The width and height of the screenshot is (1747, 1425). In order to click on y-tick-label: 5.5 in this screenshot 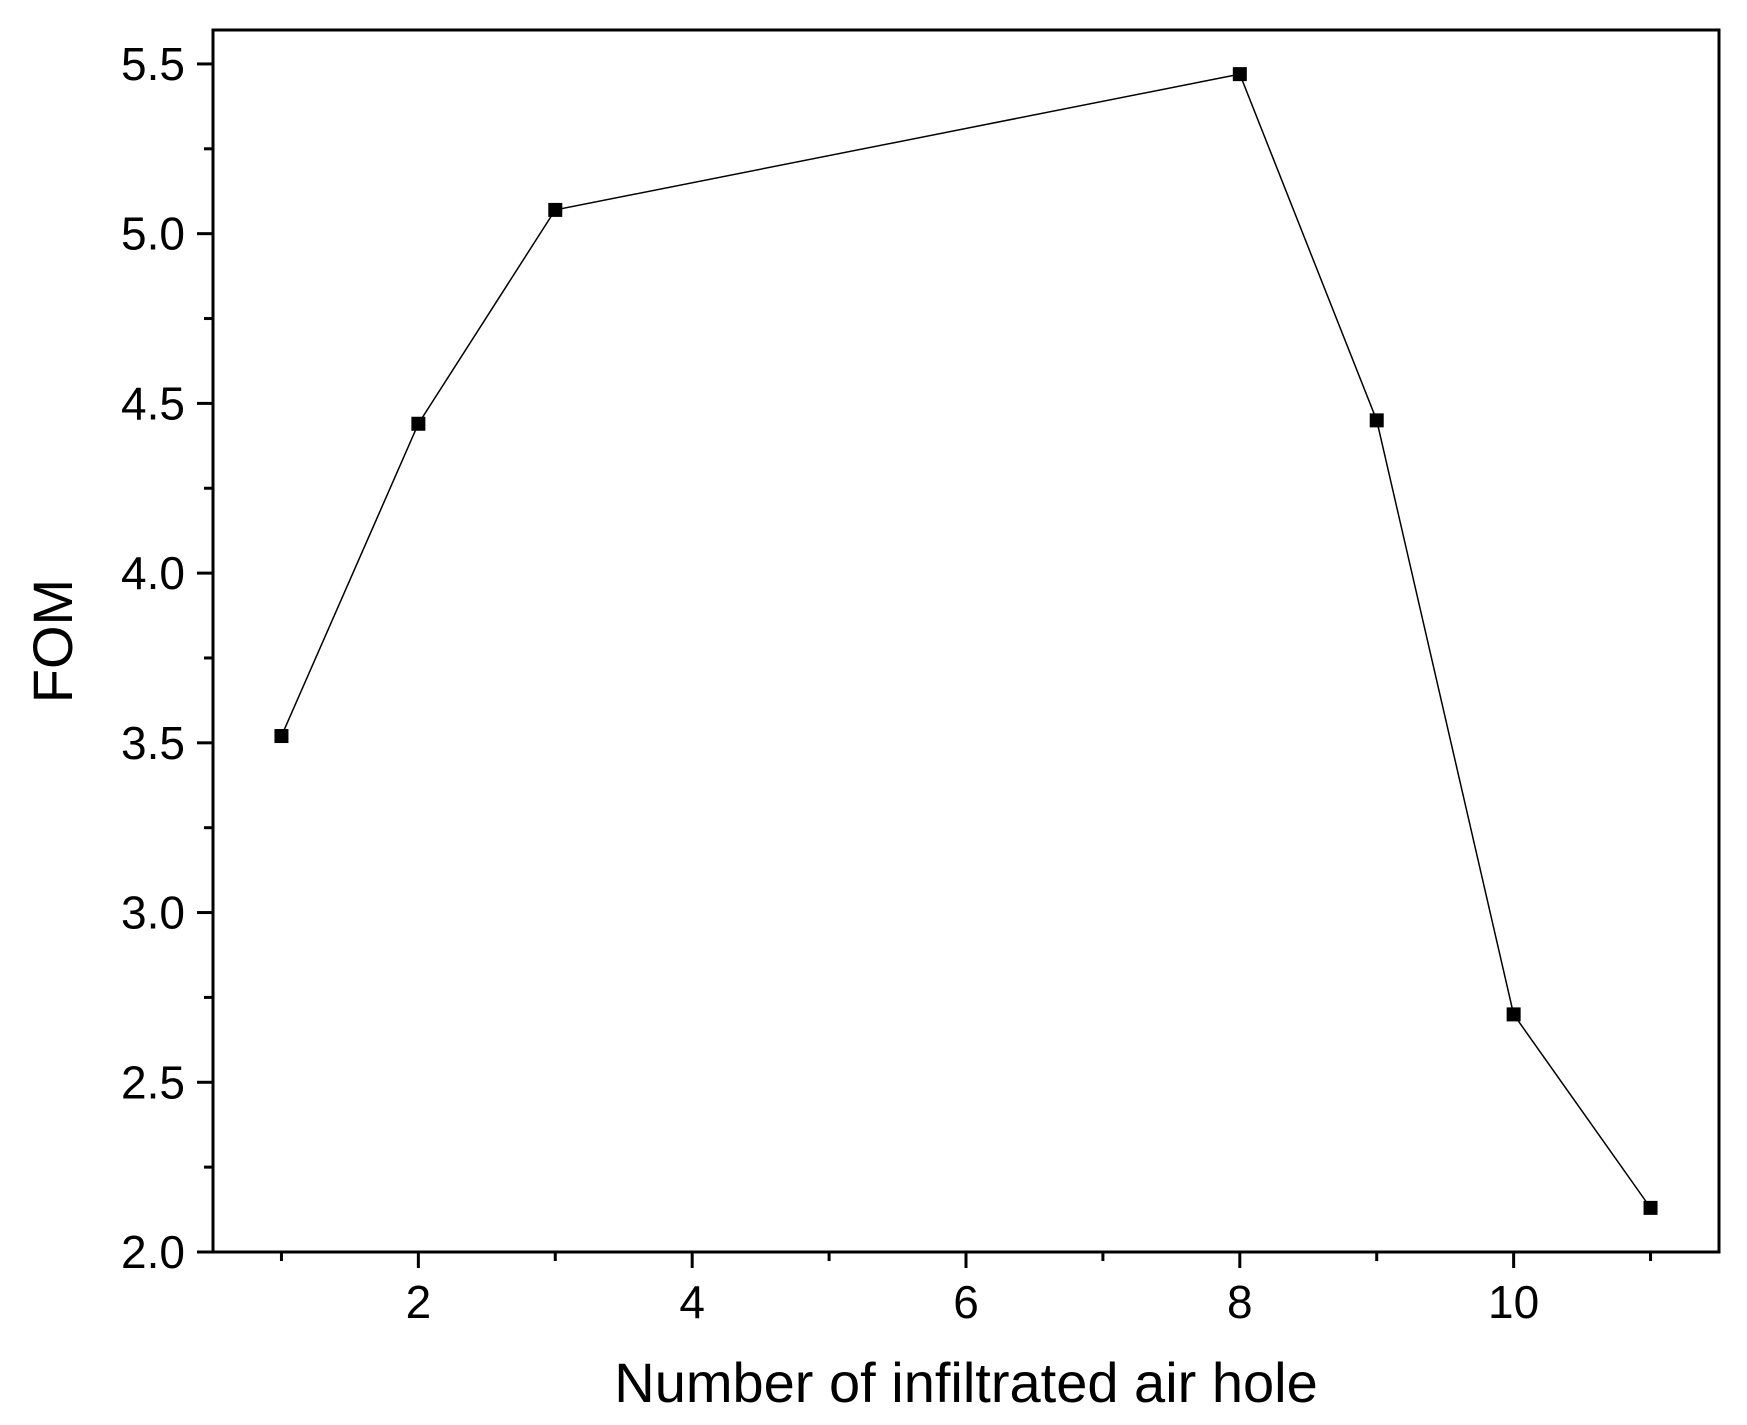, I will do `click(153, 64)`.